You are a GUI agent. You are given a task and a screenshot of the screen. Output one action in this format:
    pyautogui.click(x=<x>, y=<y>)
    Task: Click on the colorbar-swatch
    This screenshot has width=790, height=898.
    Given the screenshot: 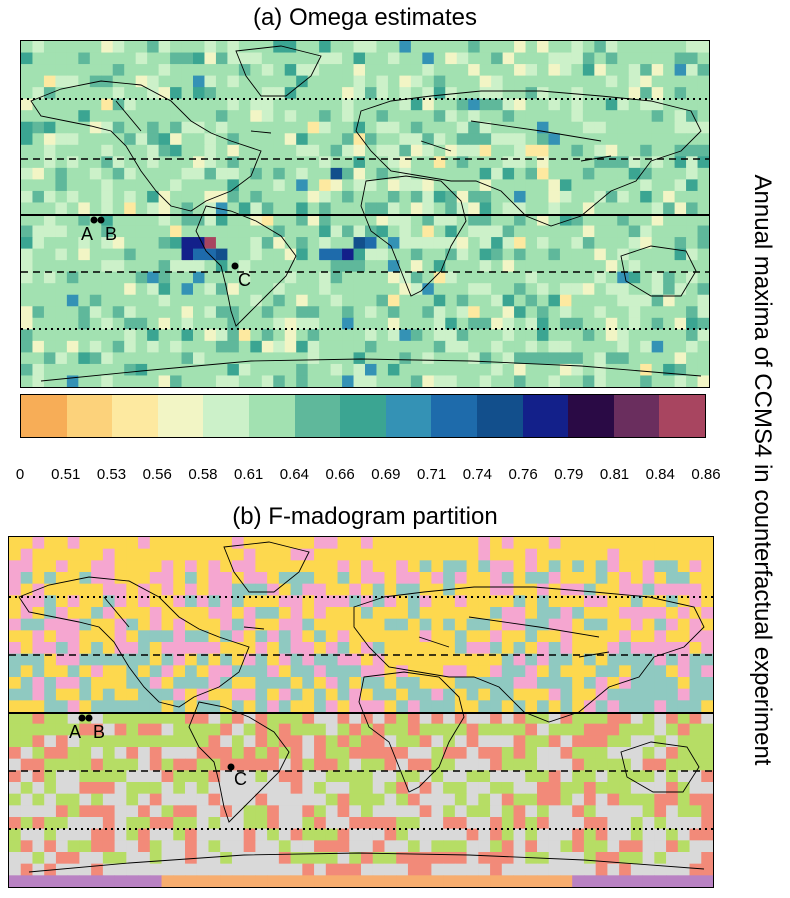 What is the action you would take?
    pyautogui.click(x=89, y=416)
    